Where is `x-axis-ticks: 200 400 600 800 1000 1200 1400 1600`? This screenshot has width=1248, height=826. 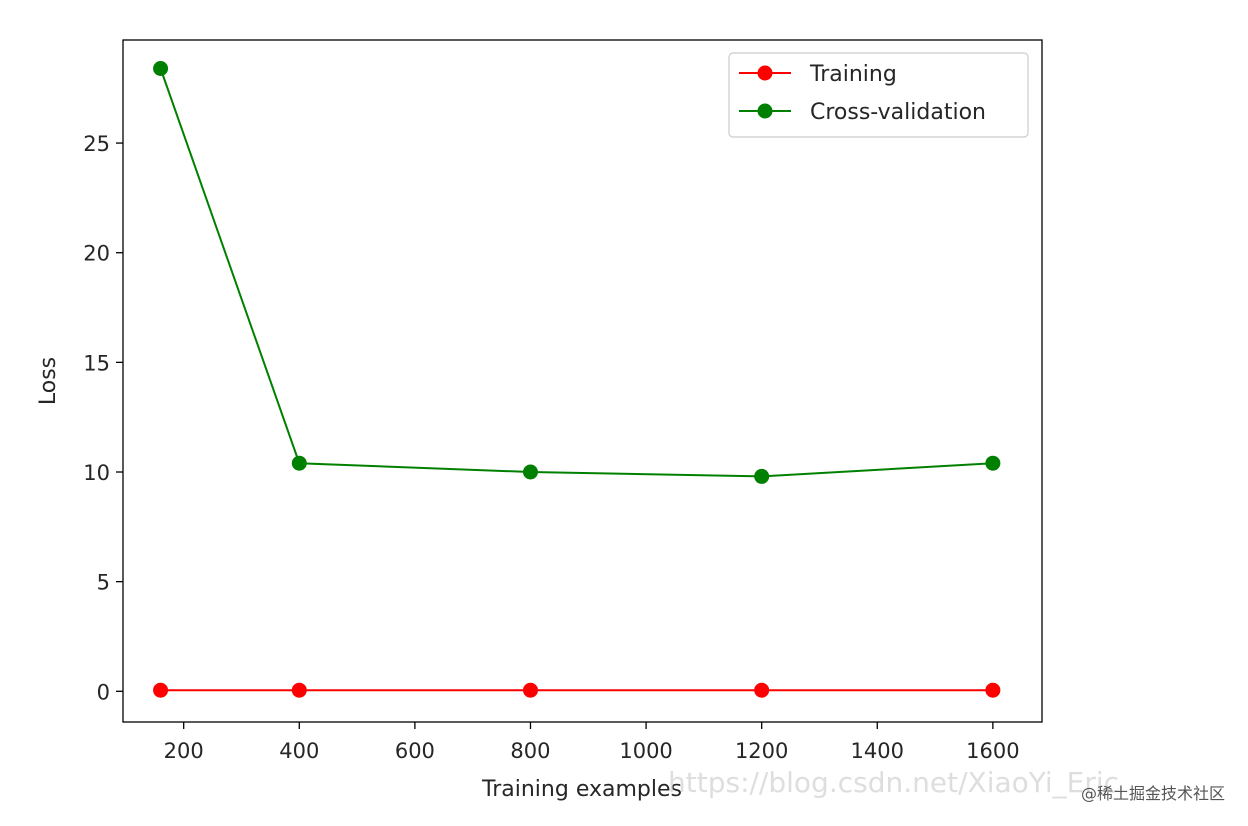 x-axis-ticks: 200 400 600 800 1000 1200 1400 1600 is located at coordinates (592, 742).